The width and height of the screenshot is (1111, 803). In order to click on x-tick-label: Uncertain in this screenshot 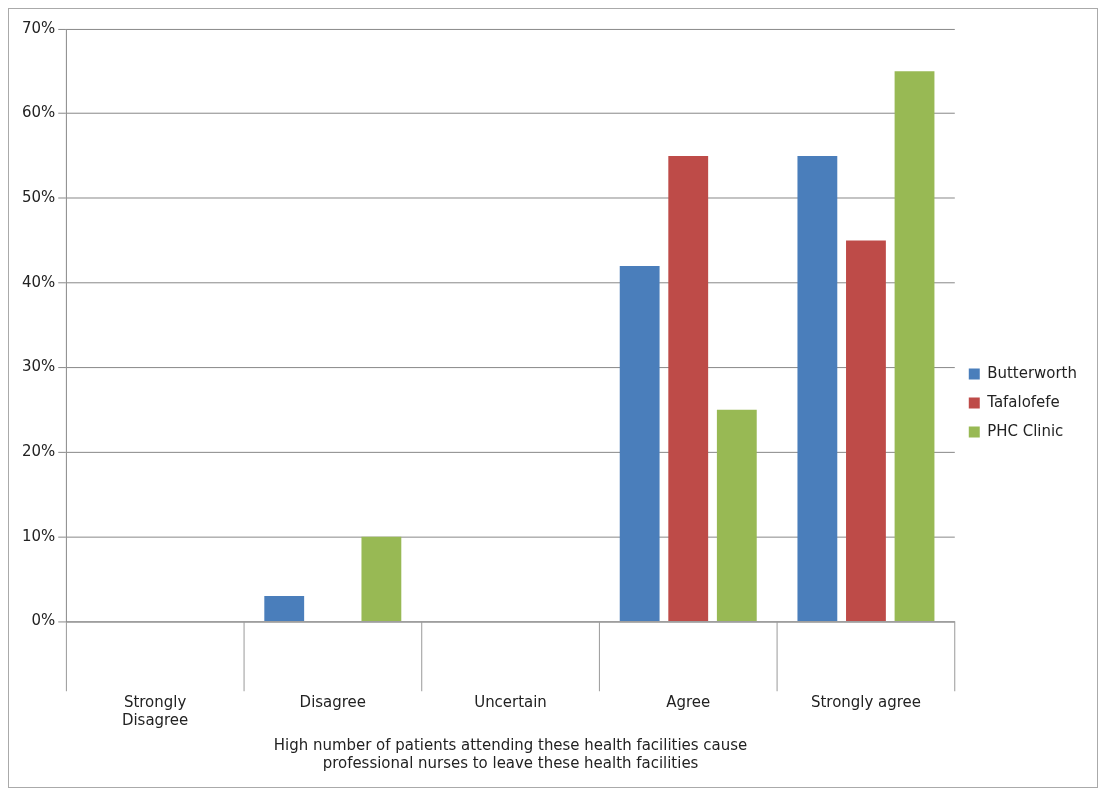, I will do `click(510, 702)`.